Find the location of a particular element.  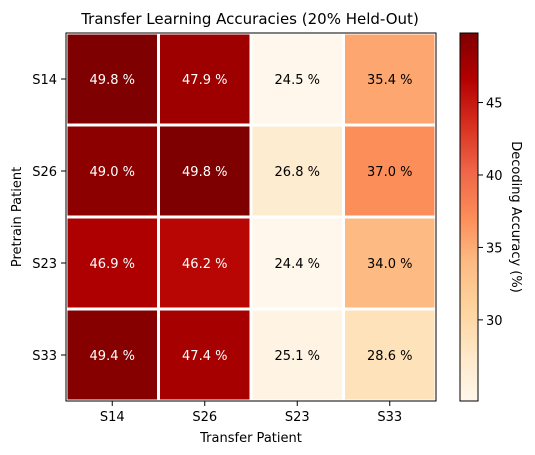

cell-value-label: 35.4 % is located at coordinates (389, 80).